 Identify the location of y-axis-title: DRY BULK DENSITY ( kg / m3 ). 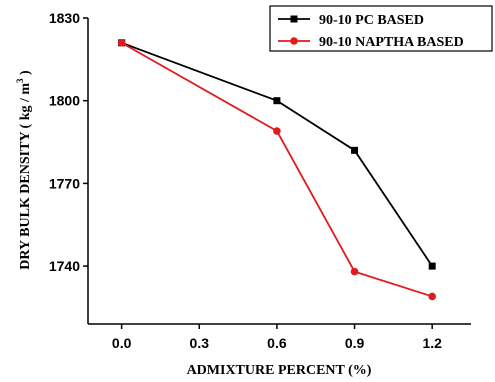
(24, 170).